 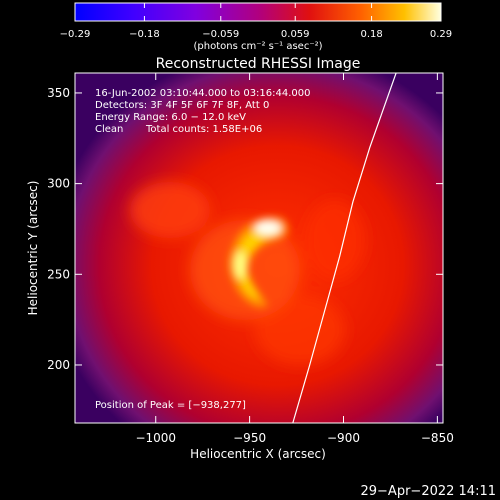 What do you see at coordinates (58, 184) in the screenshot?
I see `y-tick-label: 300` at bounding box center [58, 184].